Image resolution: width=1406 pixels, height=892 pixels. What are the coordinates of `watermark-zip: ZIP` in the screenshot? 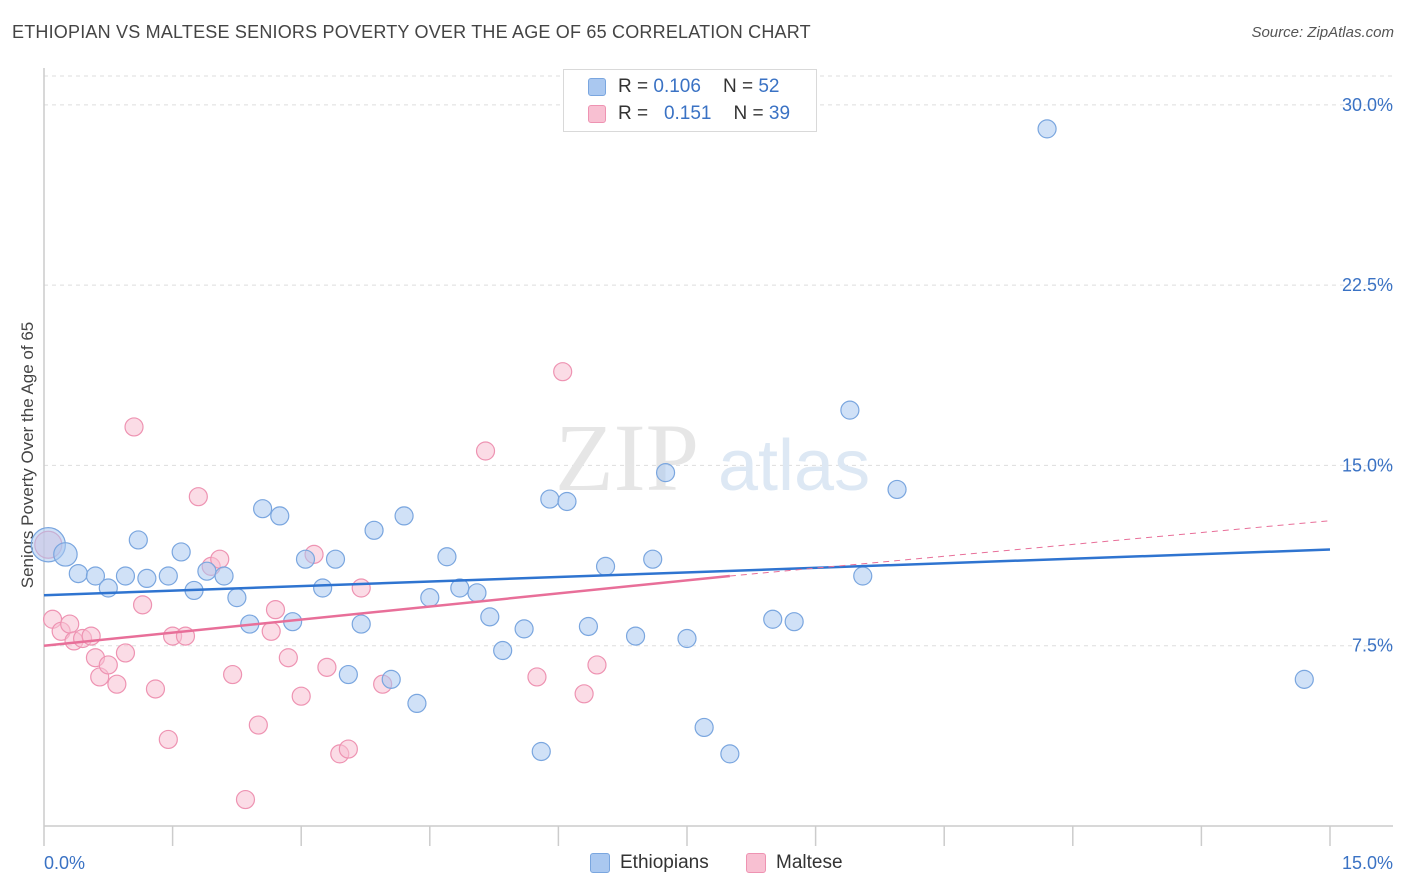 It's located at (627, 457).